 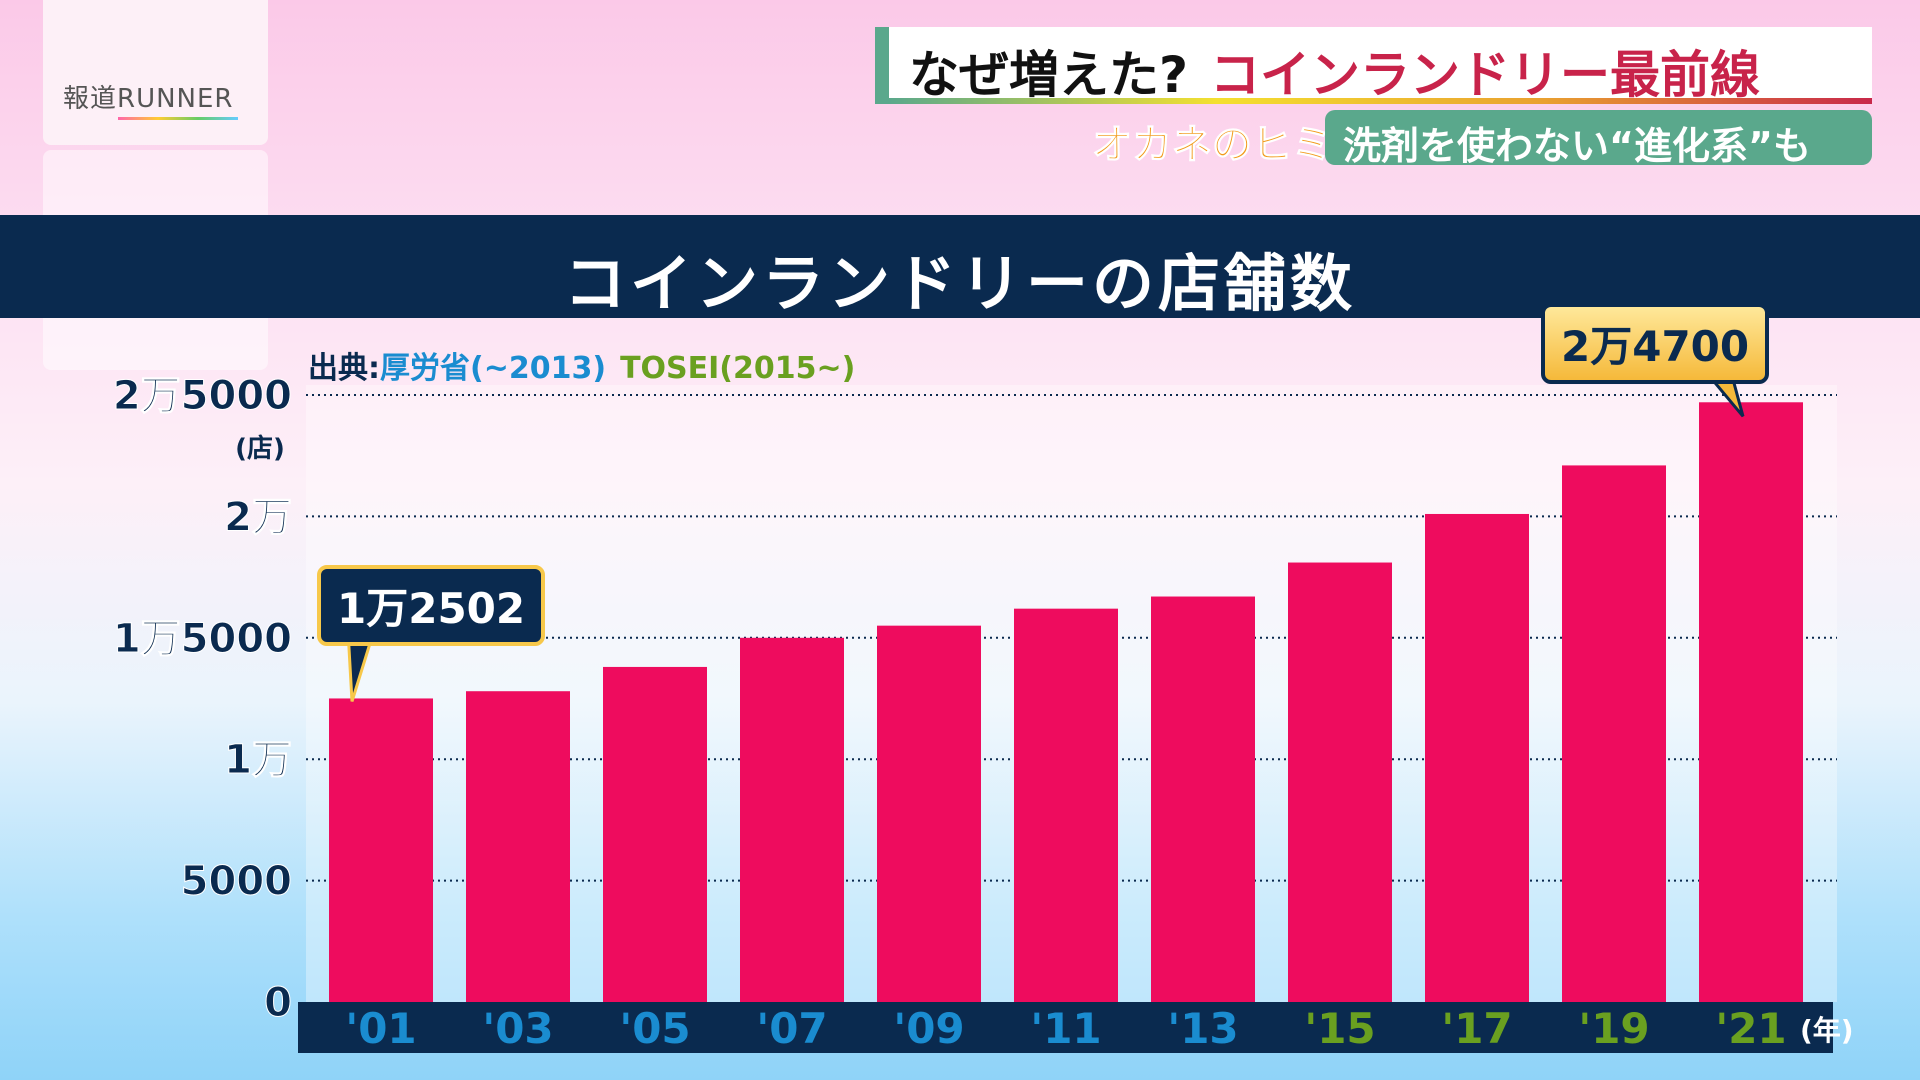 I want to click on y-tick-label: 0, so click(x=278, y=1003).